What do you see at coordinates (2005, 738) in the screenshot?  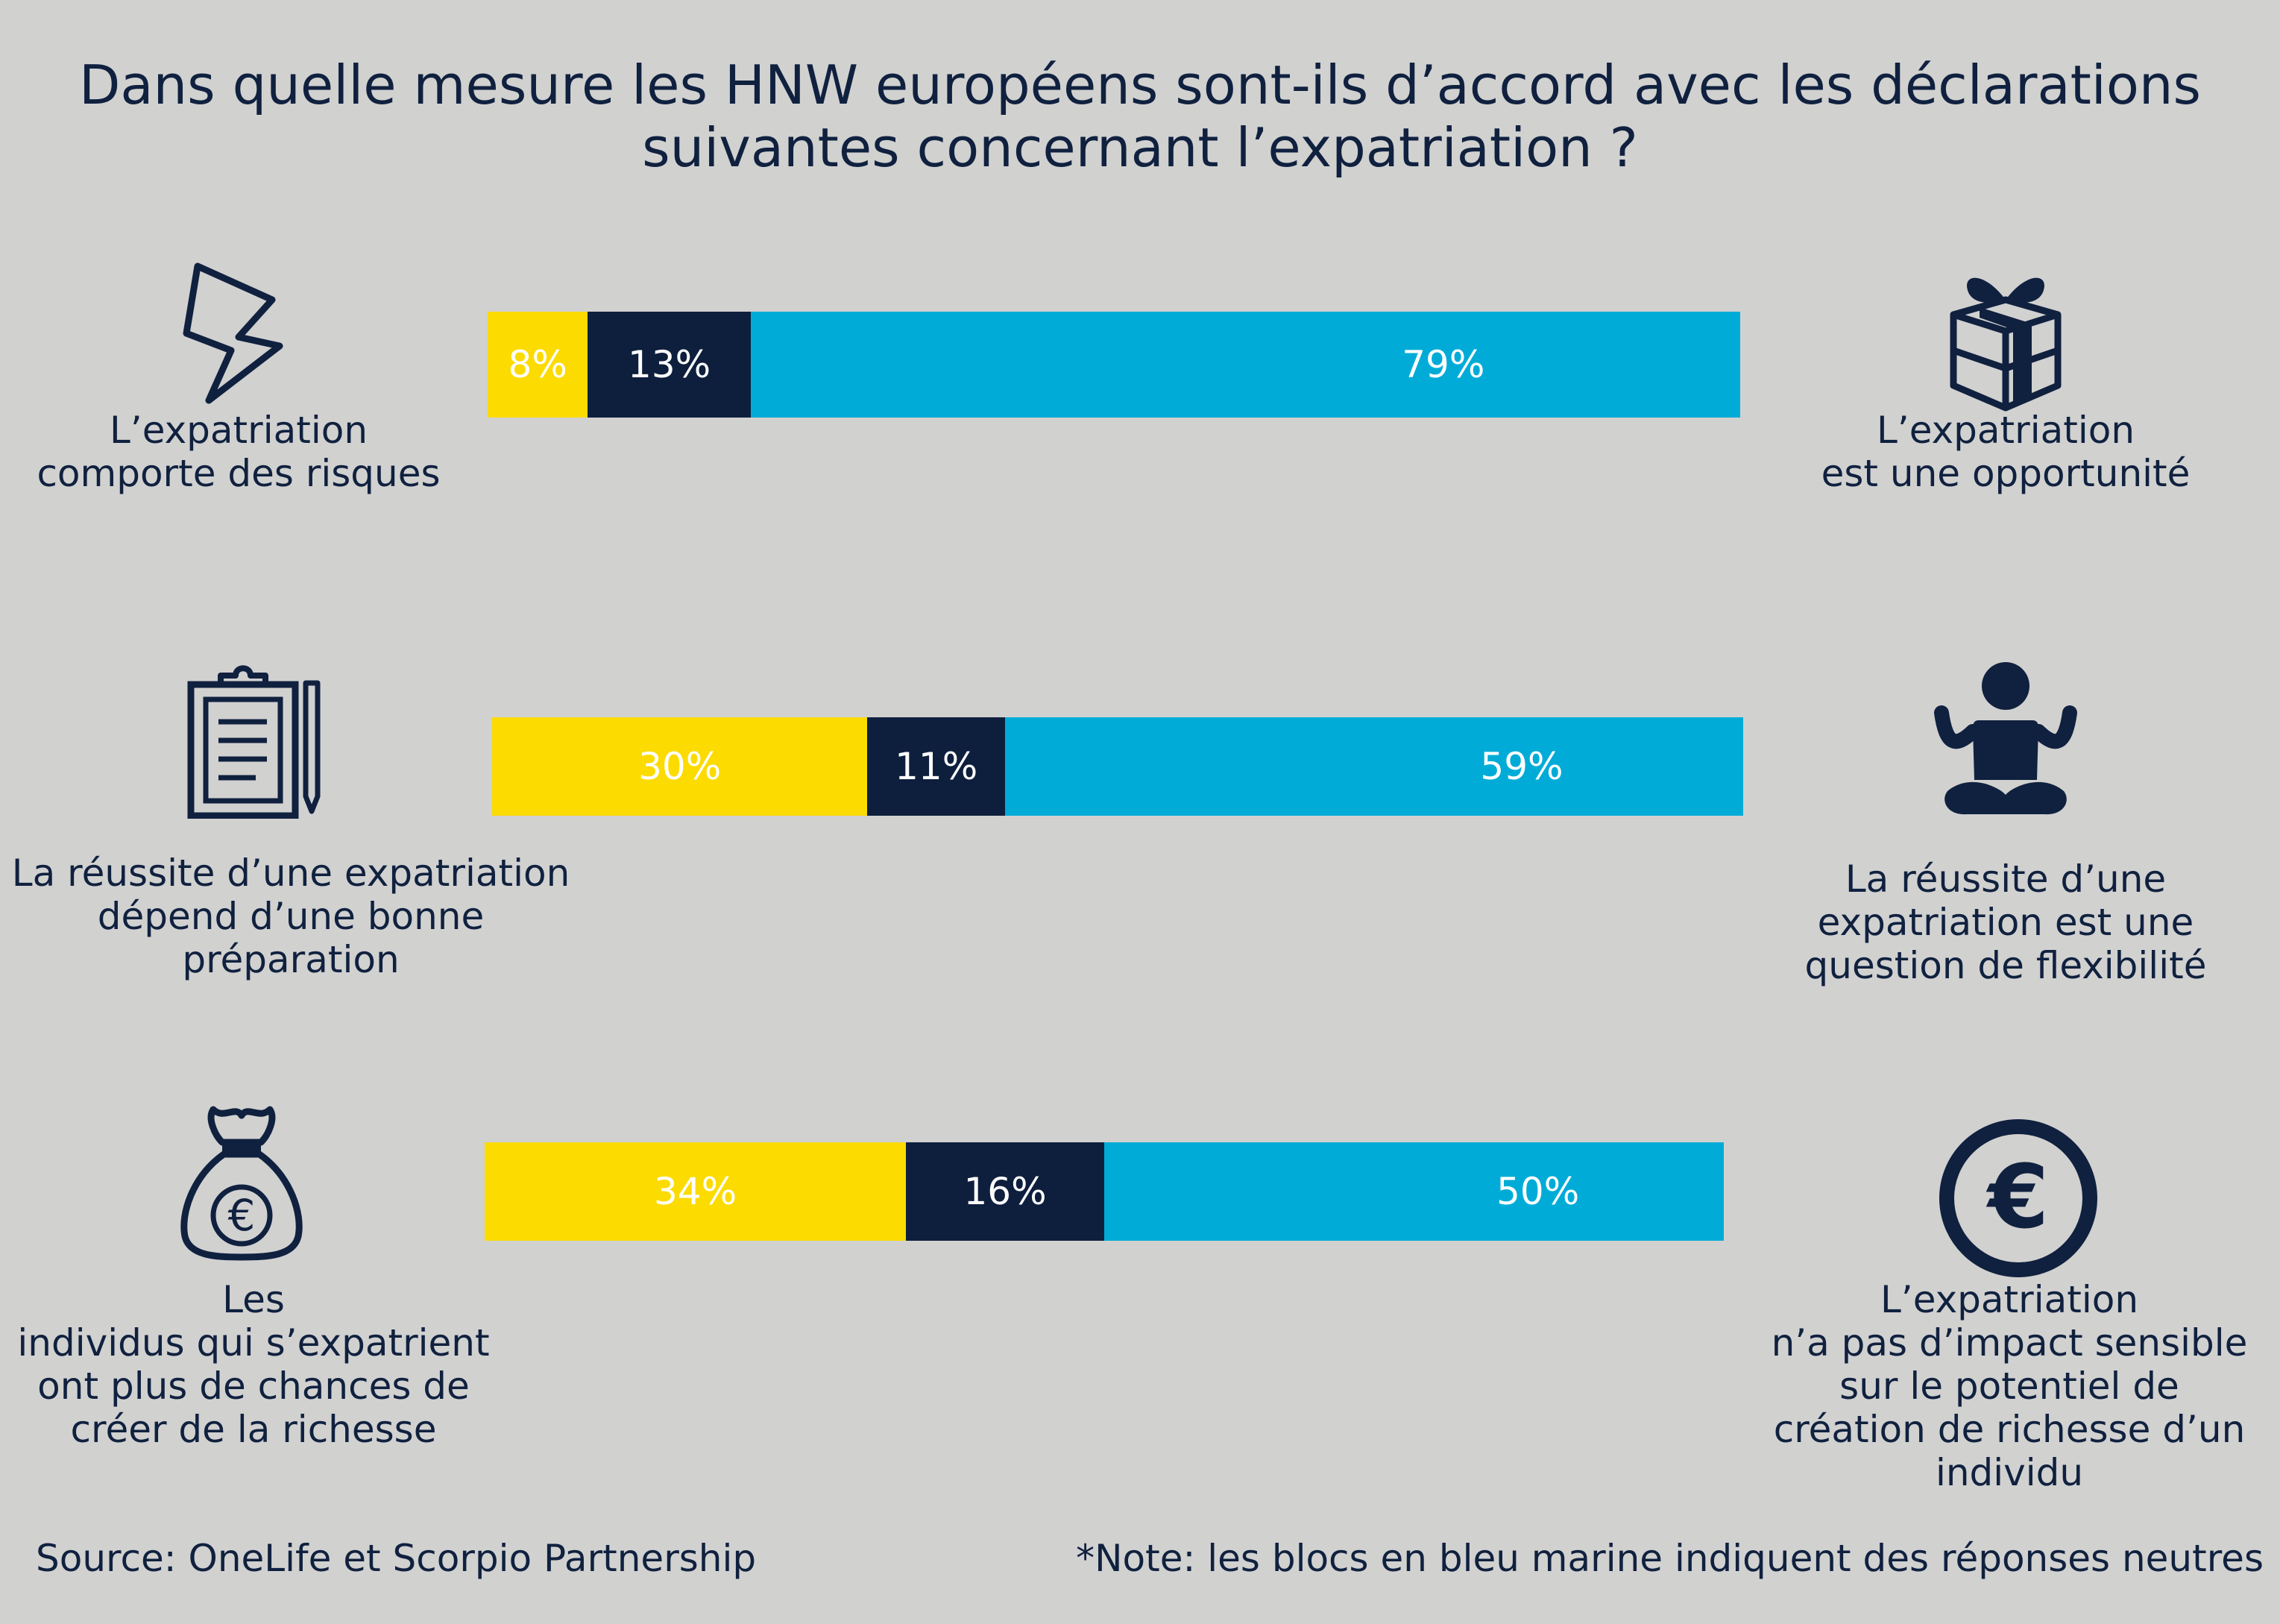 I see `meditation-icon` at bounding box center [2005, 738].